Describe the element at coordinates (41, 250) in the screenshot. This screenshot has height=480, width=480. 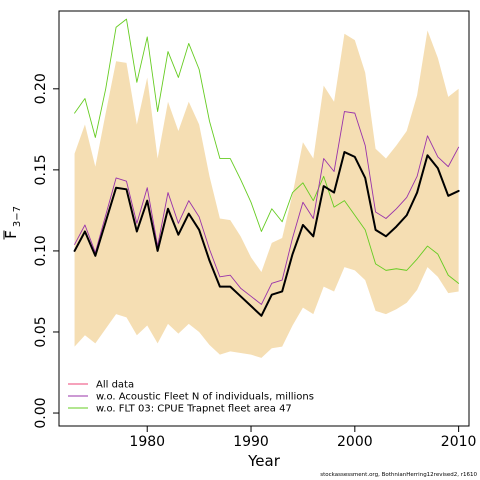
I see `y-tick-label: 0.10` at that location.